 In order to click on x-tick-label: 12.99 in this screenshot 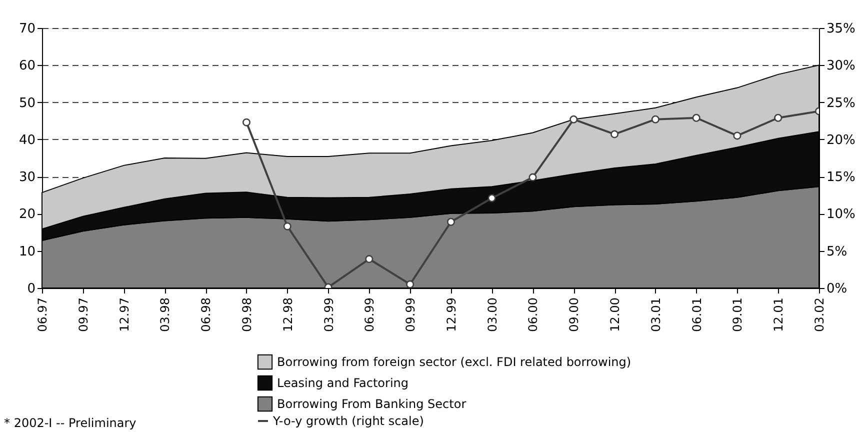, I will do `click(451, 315)`.